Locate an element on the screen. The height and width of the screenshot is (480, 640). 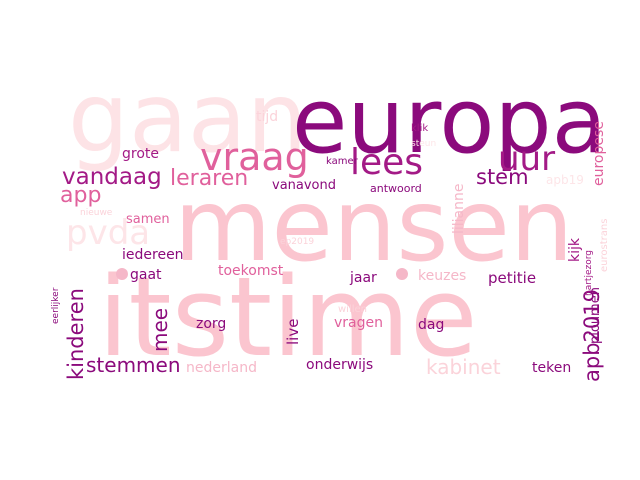
word-nieuwe: nieuwe is located at coordinates (96, 213).